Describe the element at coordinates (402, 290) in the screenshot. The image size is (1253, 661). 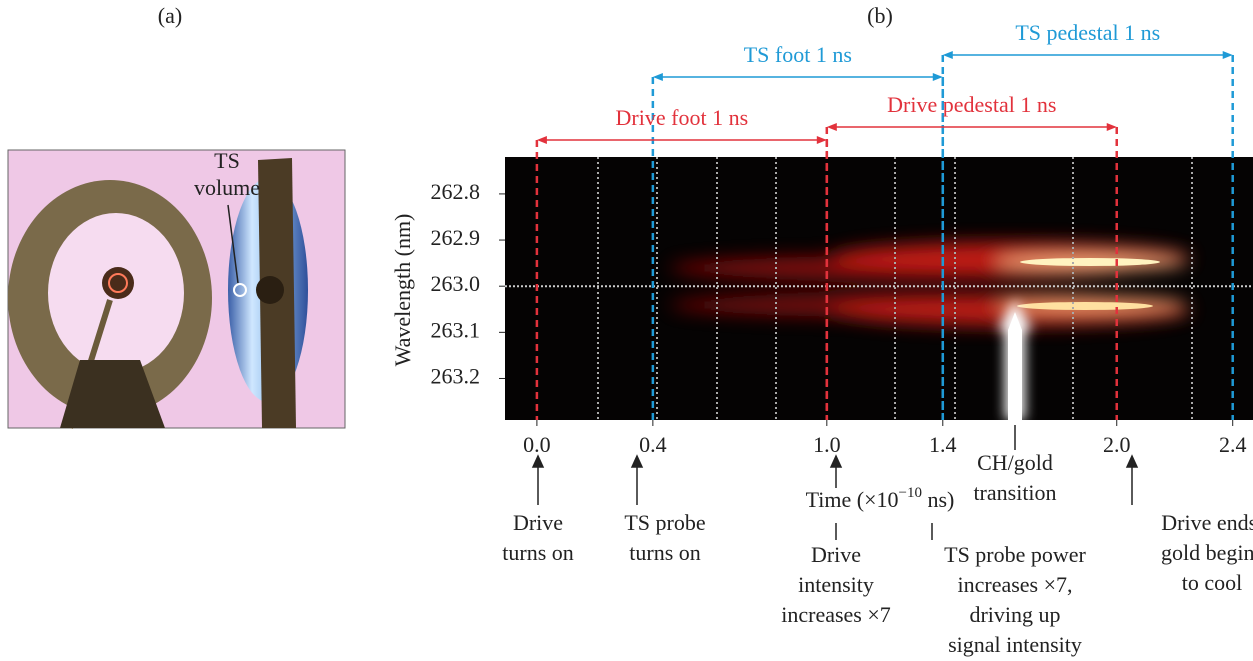
I see `y-axis-label: Wavelength (nm)` at that location.